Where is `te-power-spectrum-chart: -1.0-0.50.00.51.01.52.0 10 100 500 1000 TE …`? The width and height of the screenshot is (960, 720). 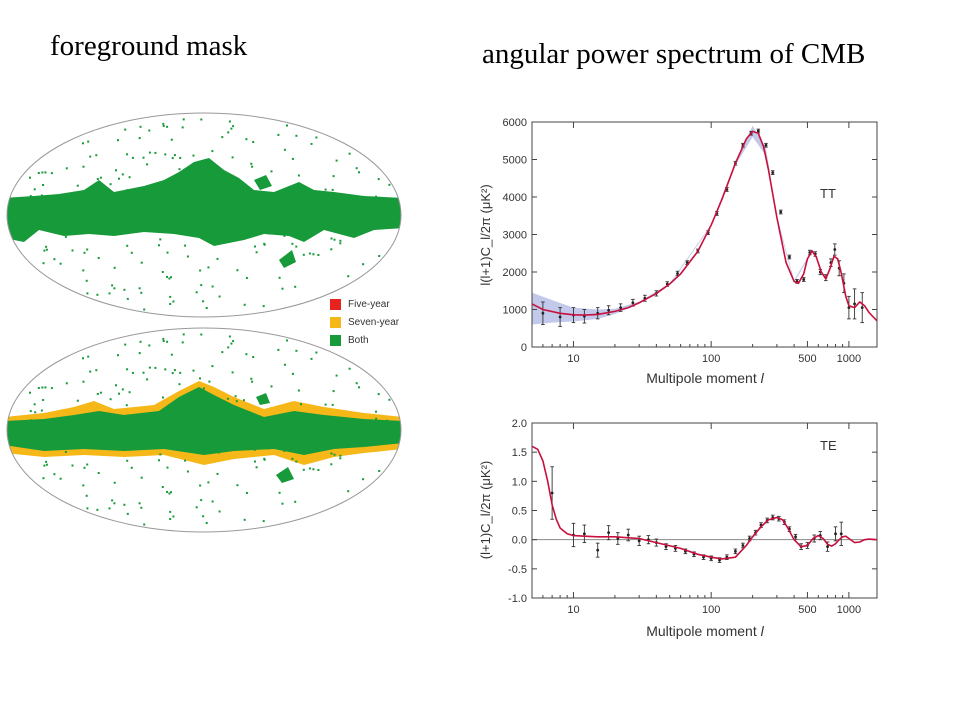 te-power-spectrum-chart: -1.0-0.50.00.51.01.52.0 10 100 500 1000 TE … is located at coordinates (678, 528).